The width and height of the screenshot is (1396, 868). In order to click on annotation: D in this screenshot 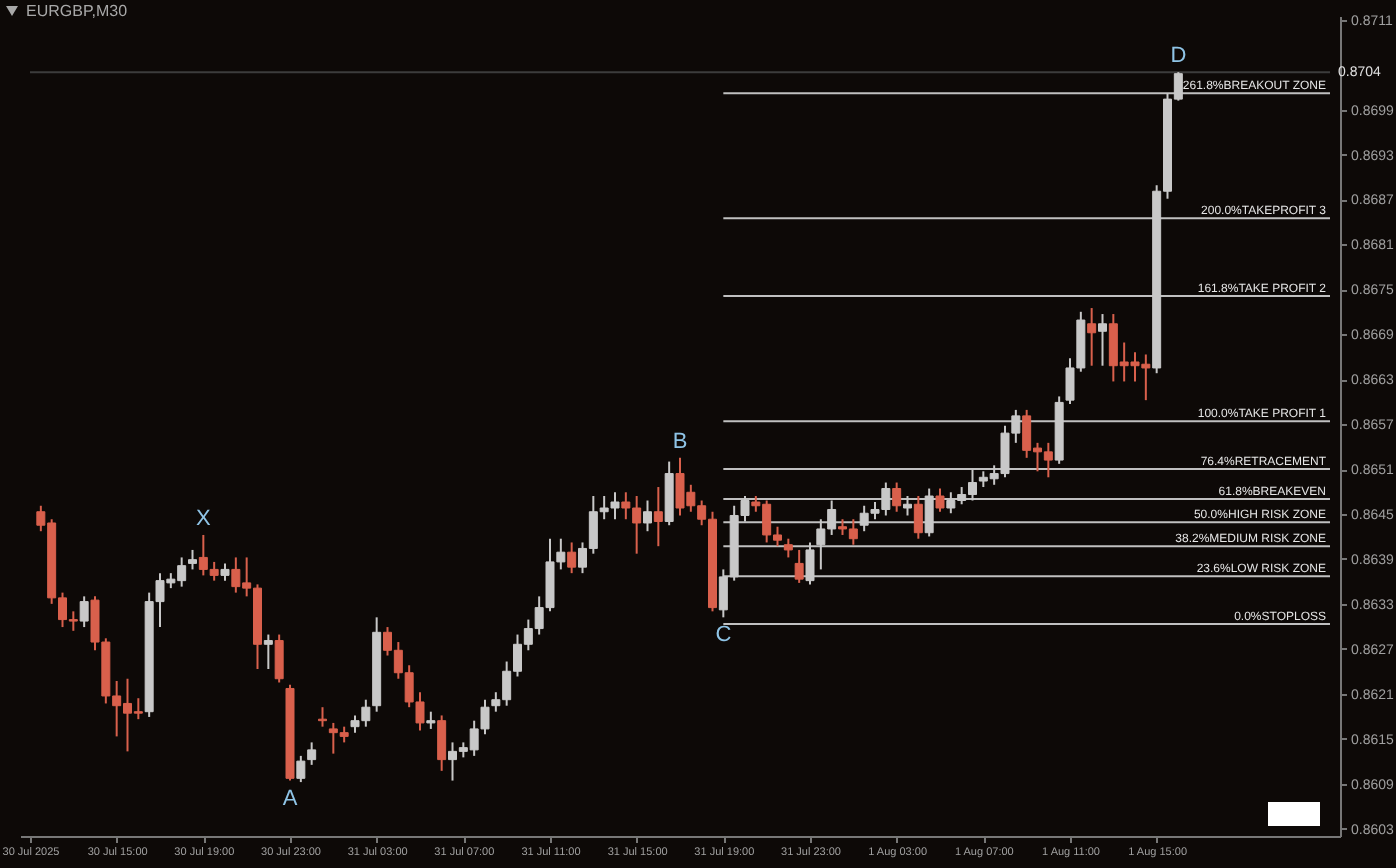, I will do `click(1178, 56)`.